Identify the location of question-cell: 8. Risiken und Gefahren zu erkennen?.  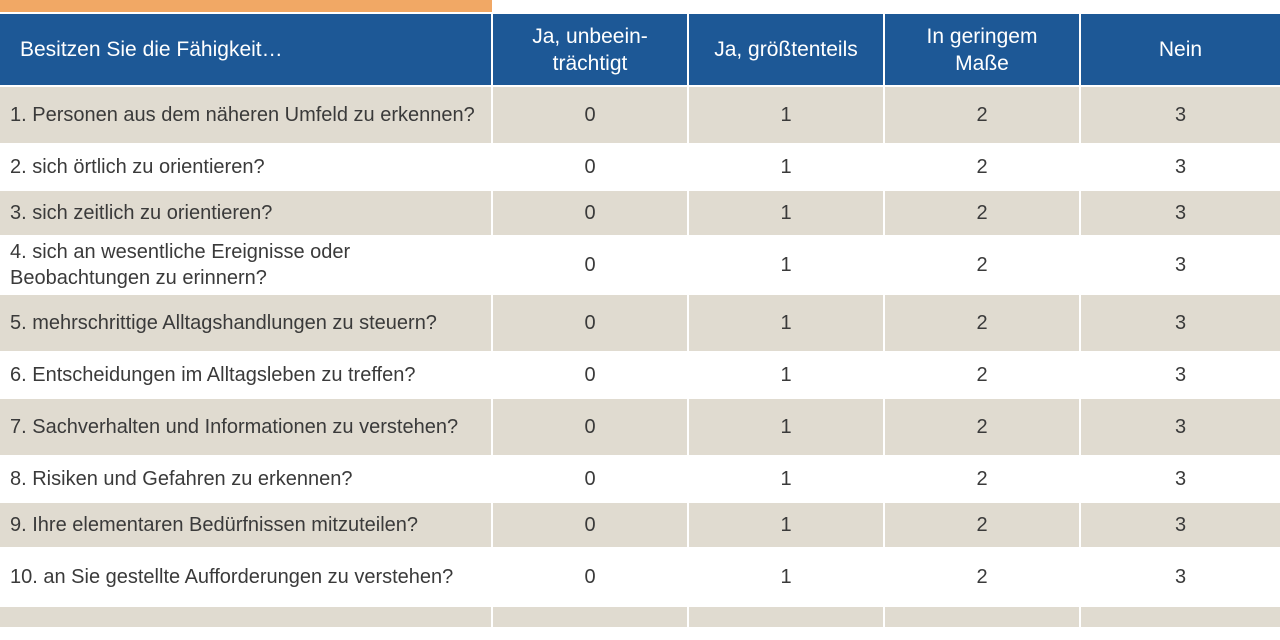
(245, 479).